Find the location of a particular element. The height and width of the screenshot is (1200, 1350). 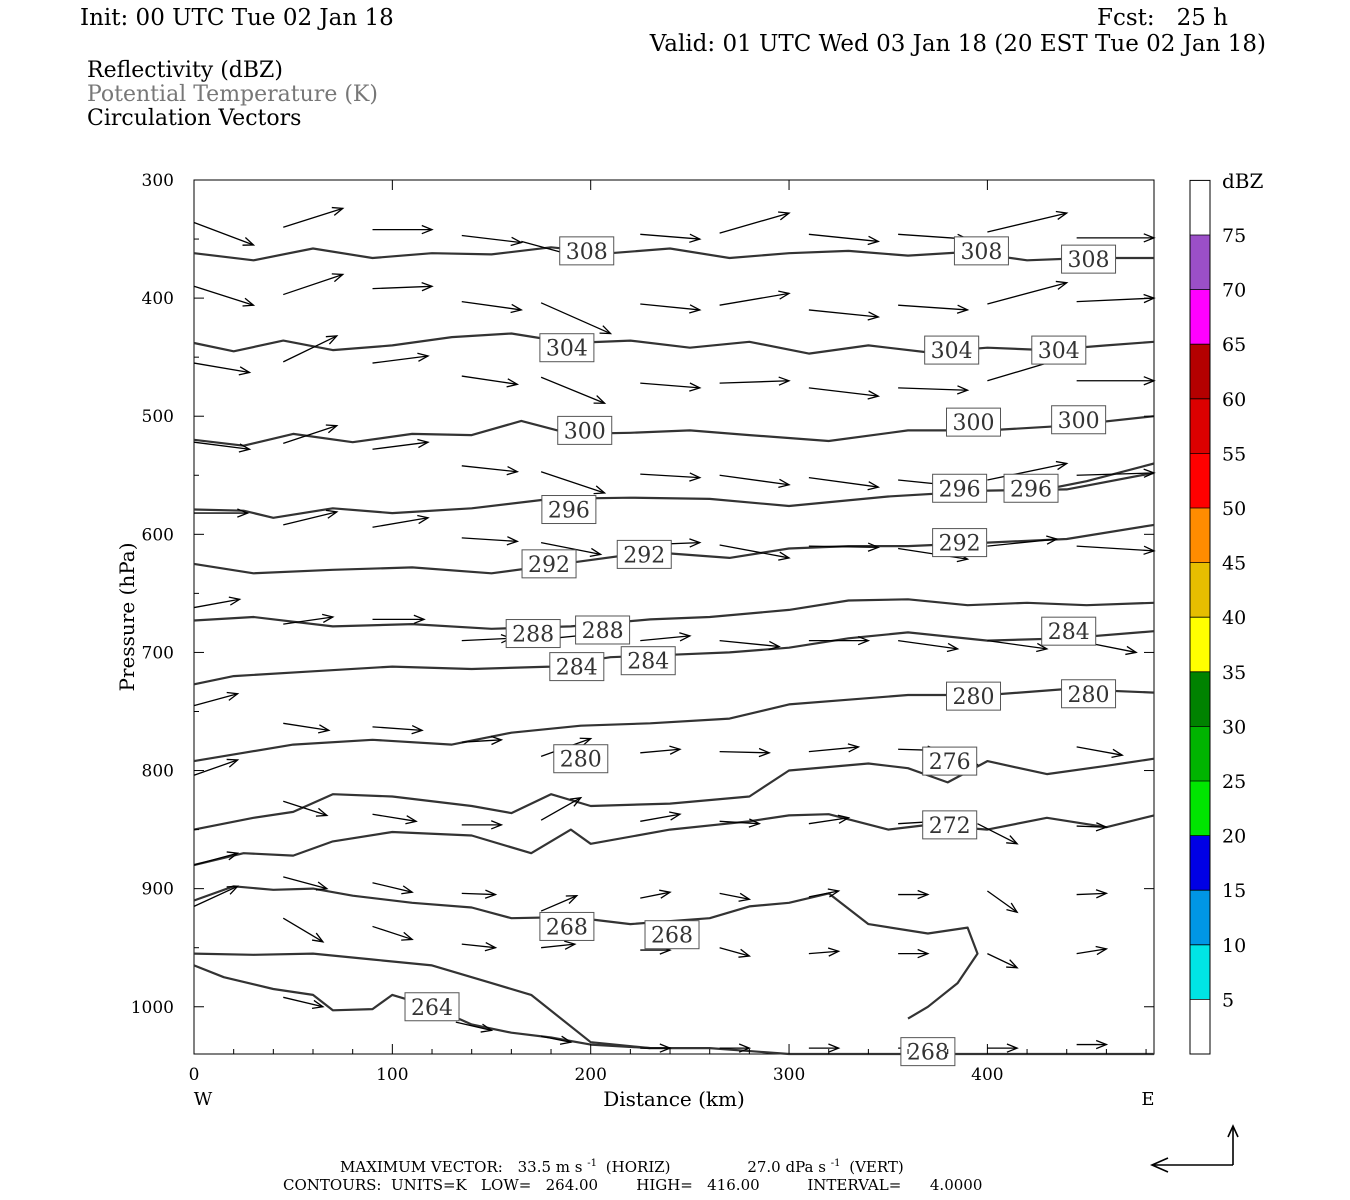

contour-label-text: 292 is located at coordinates (549, 565).